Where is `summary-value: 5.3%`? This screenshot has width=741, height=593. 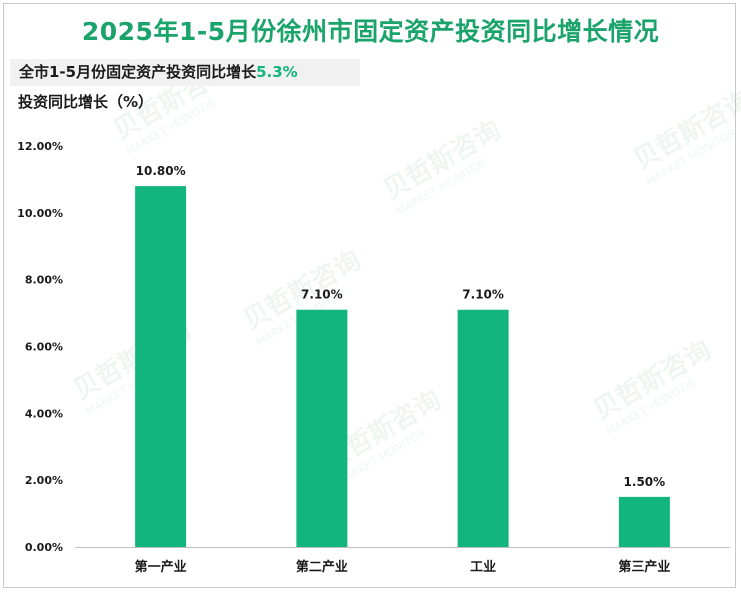 summary-value: 5.3% is located at coordinates (277, 72).